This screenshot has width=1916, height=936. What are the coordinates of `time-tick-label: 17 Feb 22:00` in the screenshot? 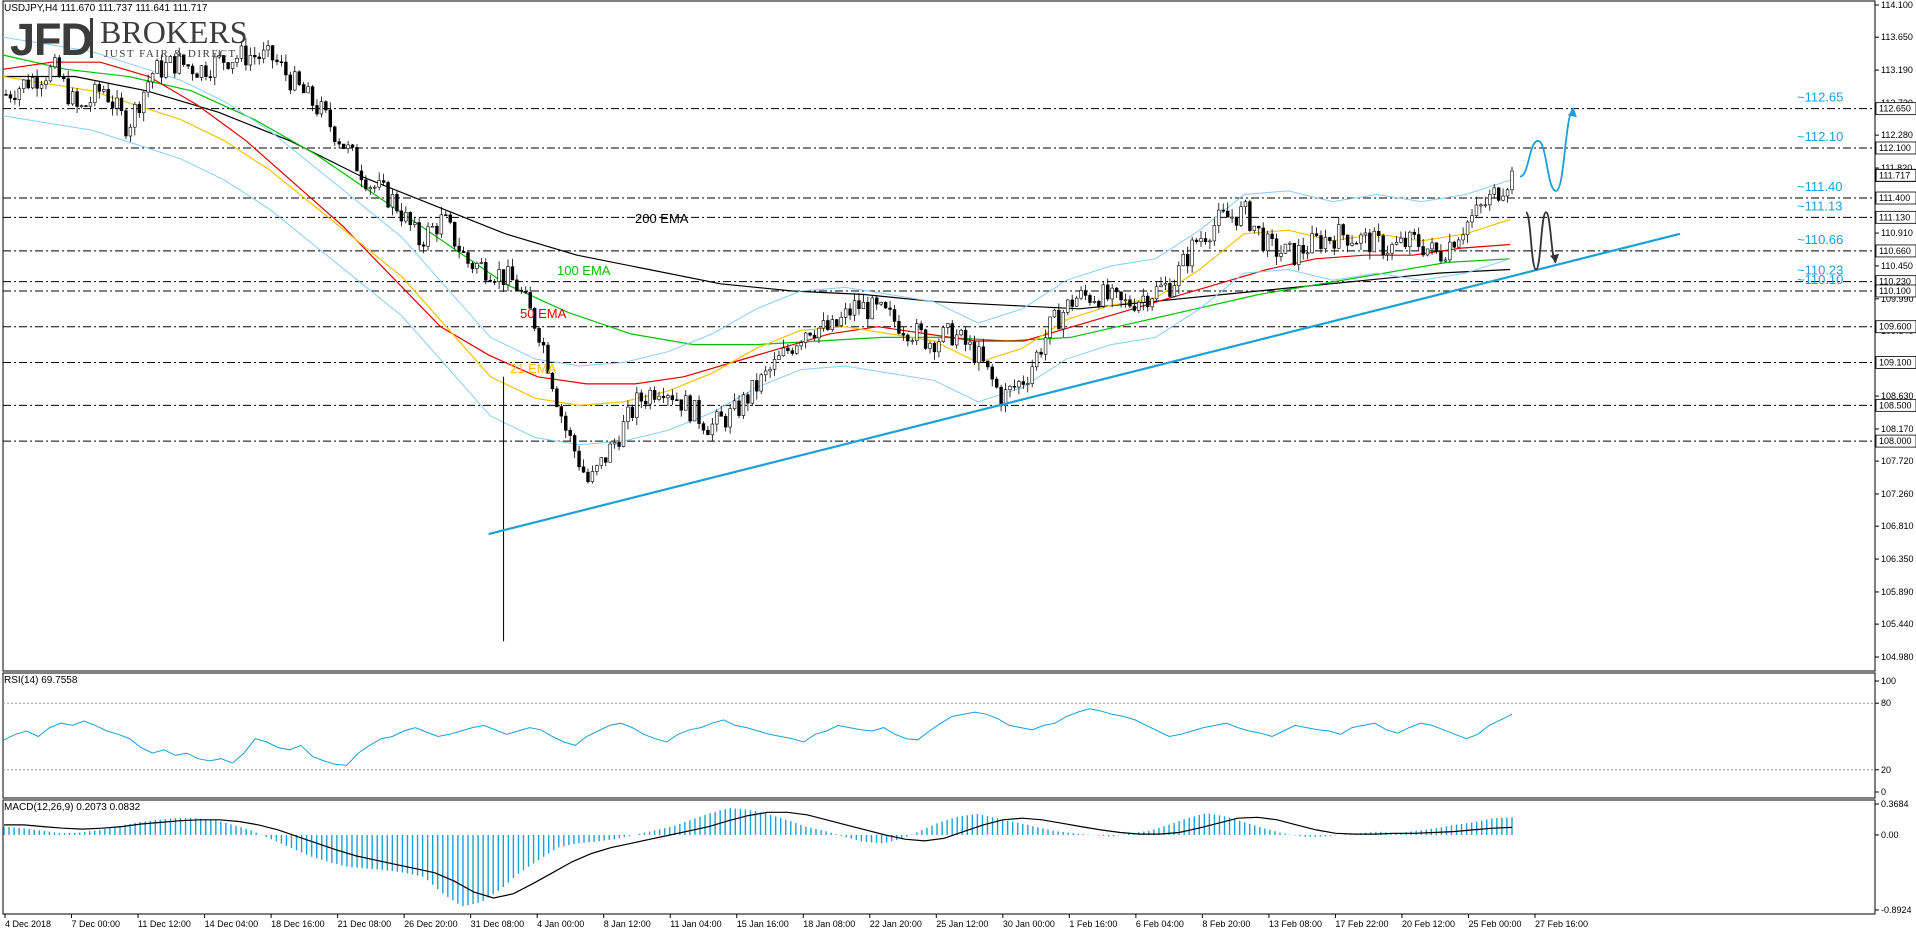 It's located at (1361, 924).